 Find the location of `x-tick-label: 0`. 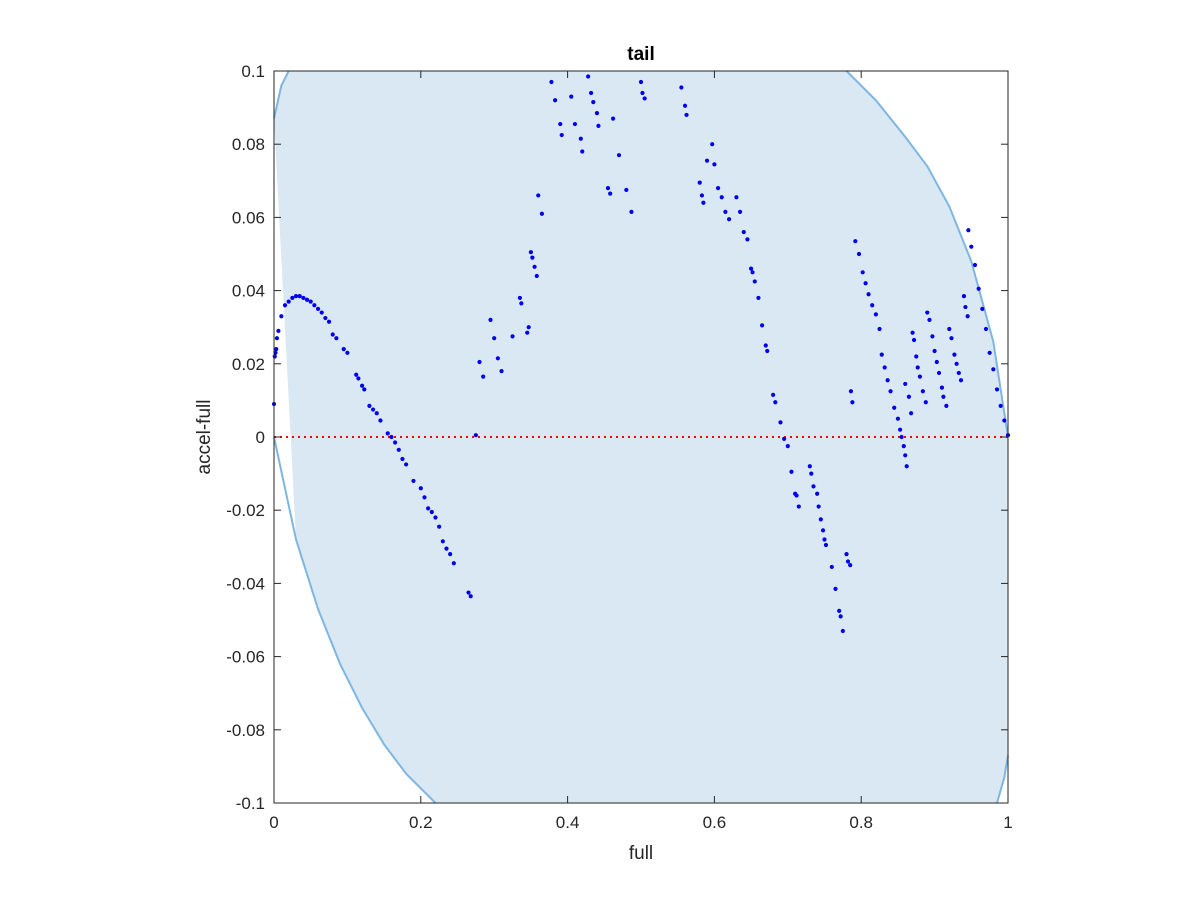

x-tick-label: 0 is located at coordinates (273, 822).